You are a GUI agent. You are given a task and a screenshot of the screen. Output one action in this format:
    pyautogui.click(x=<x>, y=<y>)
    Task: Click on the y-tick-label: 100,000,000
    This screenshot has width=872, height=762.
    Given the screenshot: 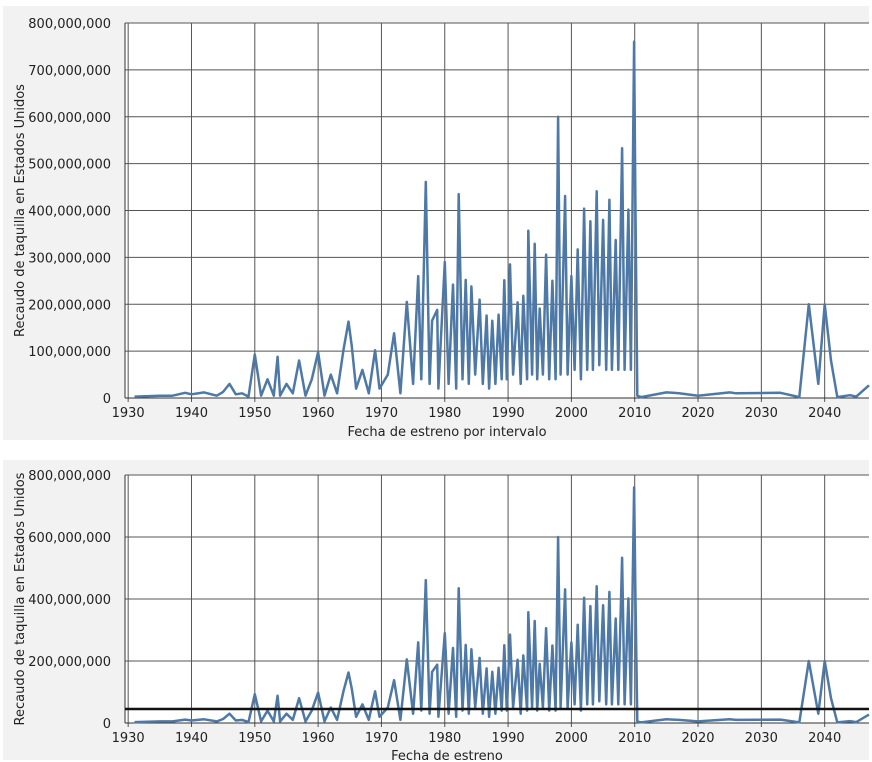 What is the action you would take?
    pyautogui.click(x=69, y=352)
    